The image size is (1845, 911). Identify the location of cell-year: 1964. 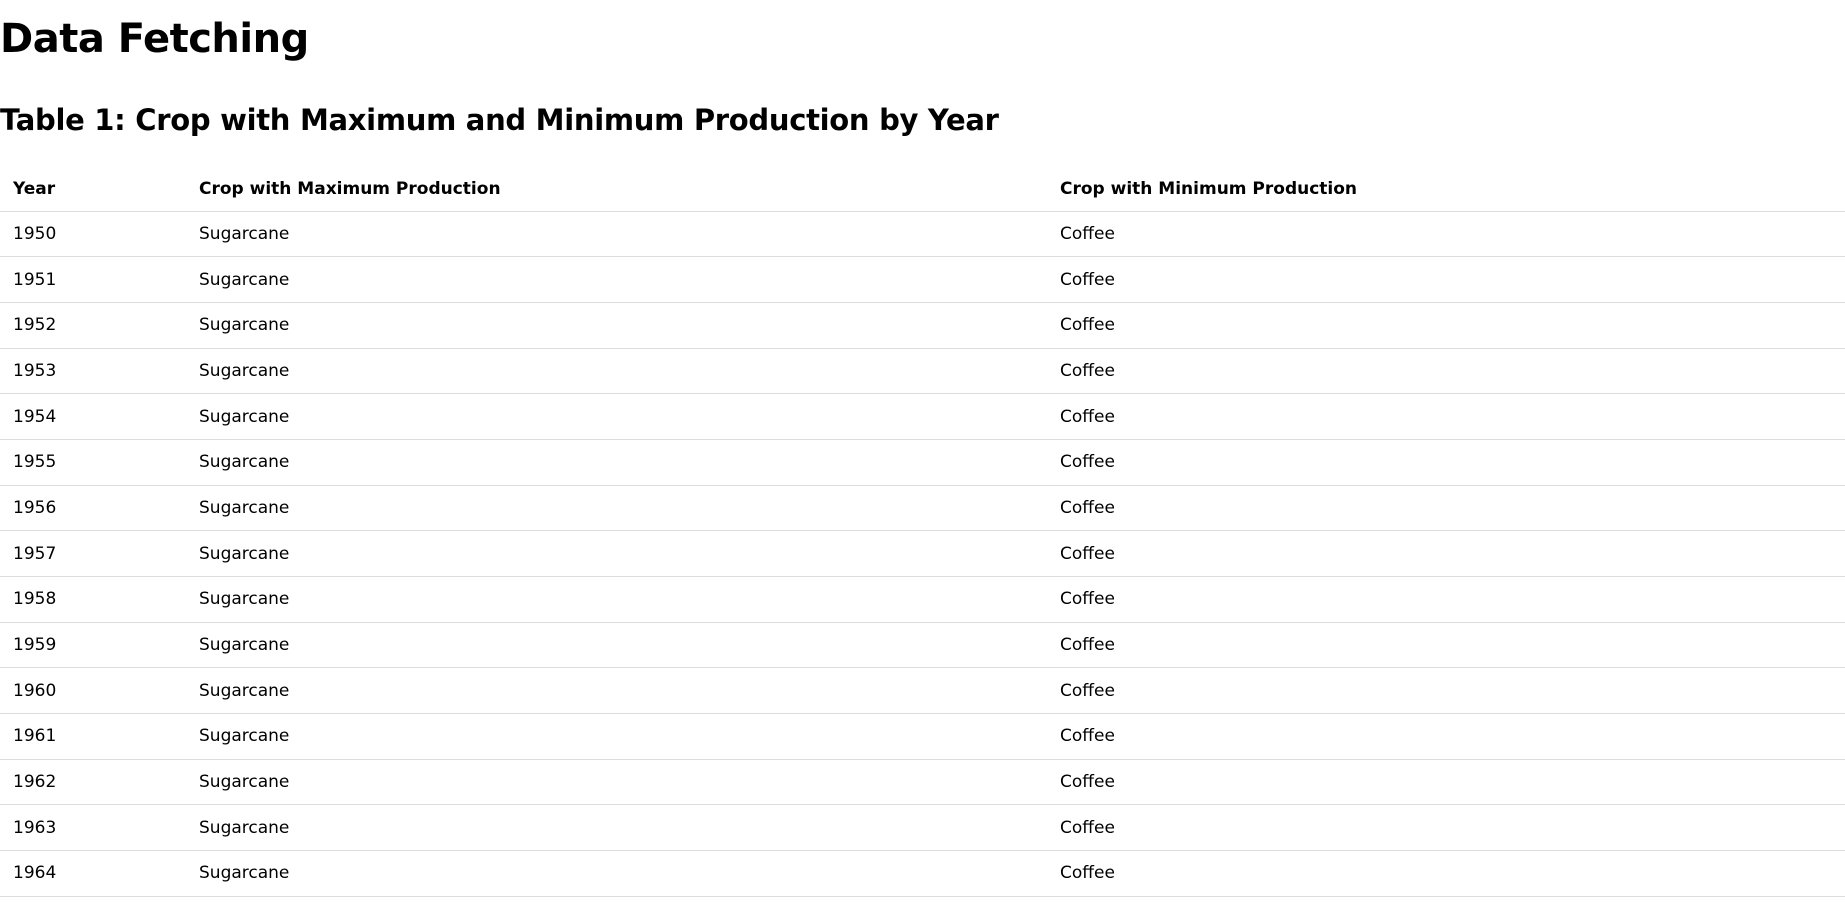
(93, 873).